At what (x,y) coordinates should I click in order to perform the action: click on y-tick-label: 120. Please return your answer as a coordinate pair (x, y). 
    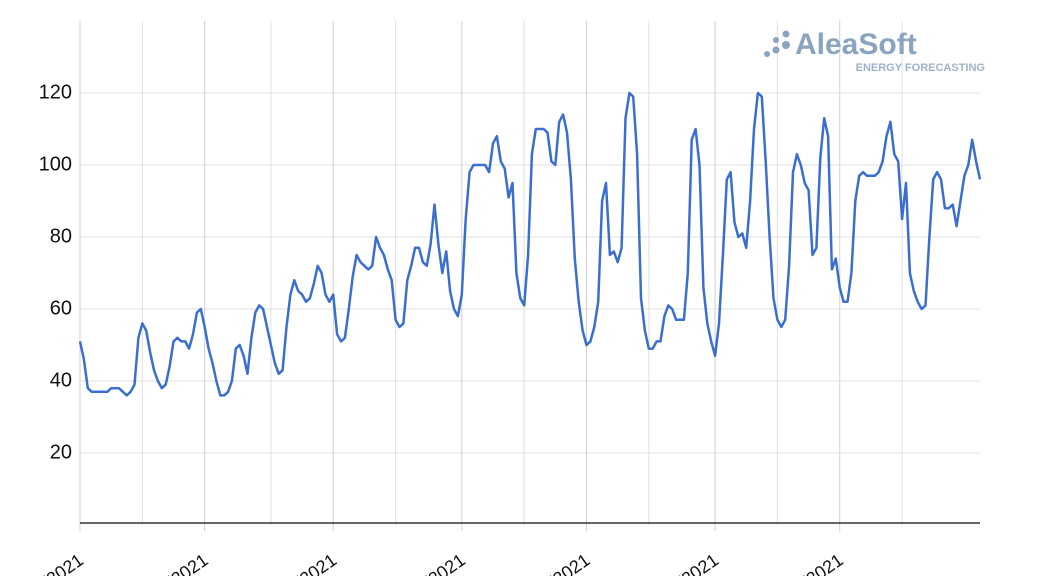
    Looking at the image, I should click on (55, 92).